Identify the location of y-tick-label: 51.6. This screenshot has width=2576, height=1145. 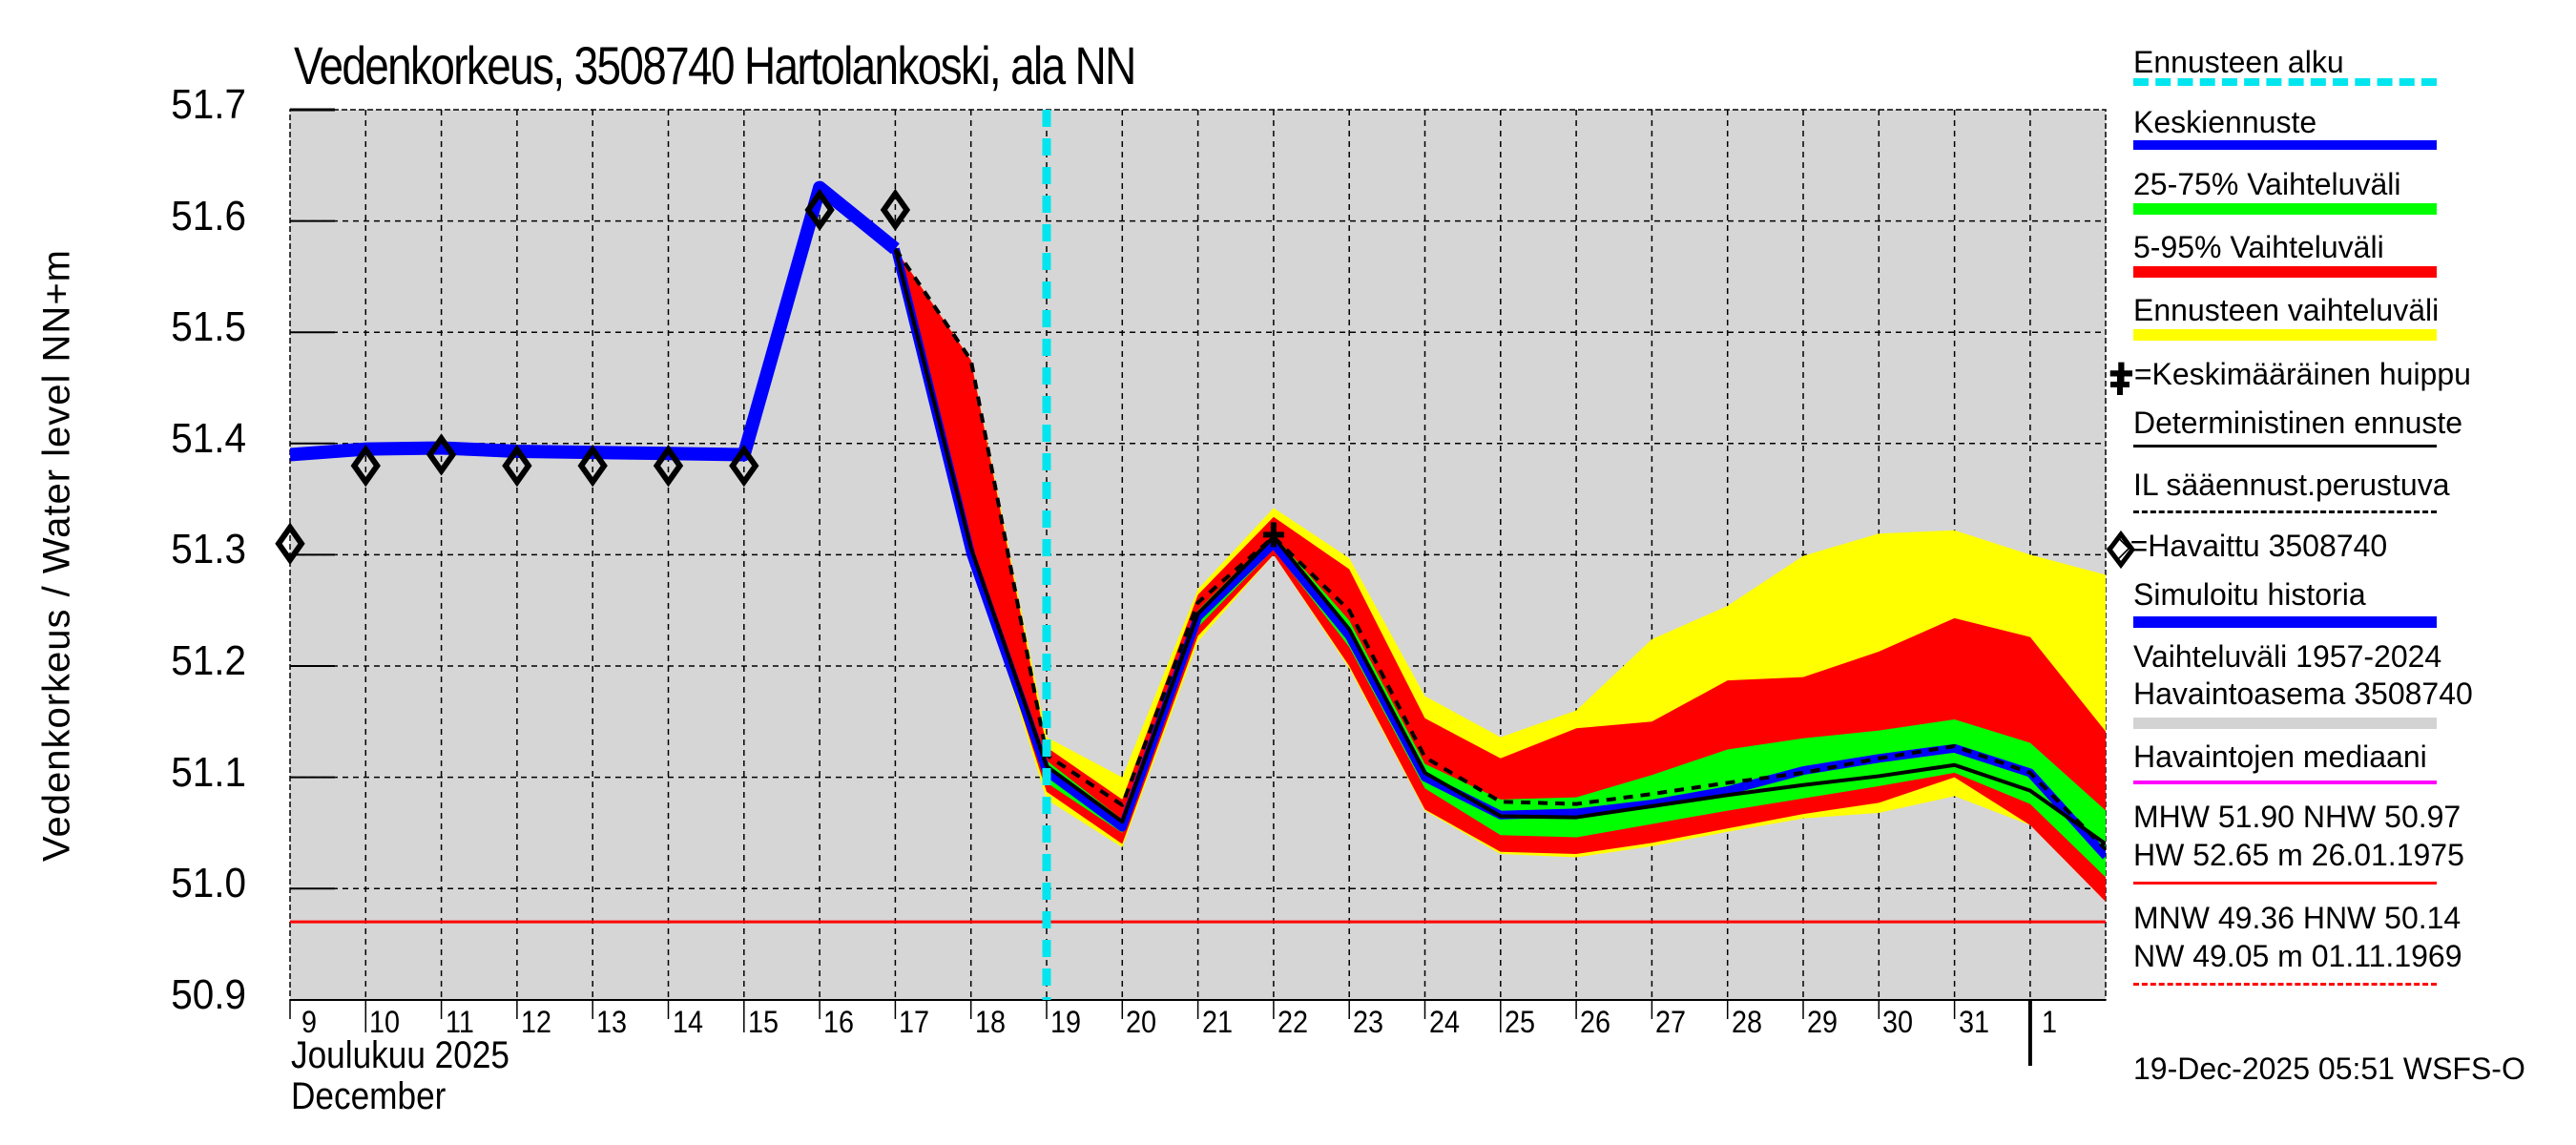
(208, 215).